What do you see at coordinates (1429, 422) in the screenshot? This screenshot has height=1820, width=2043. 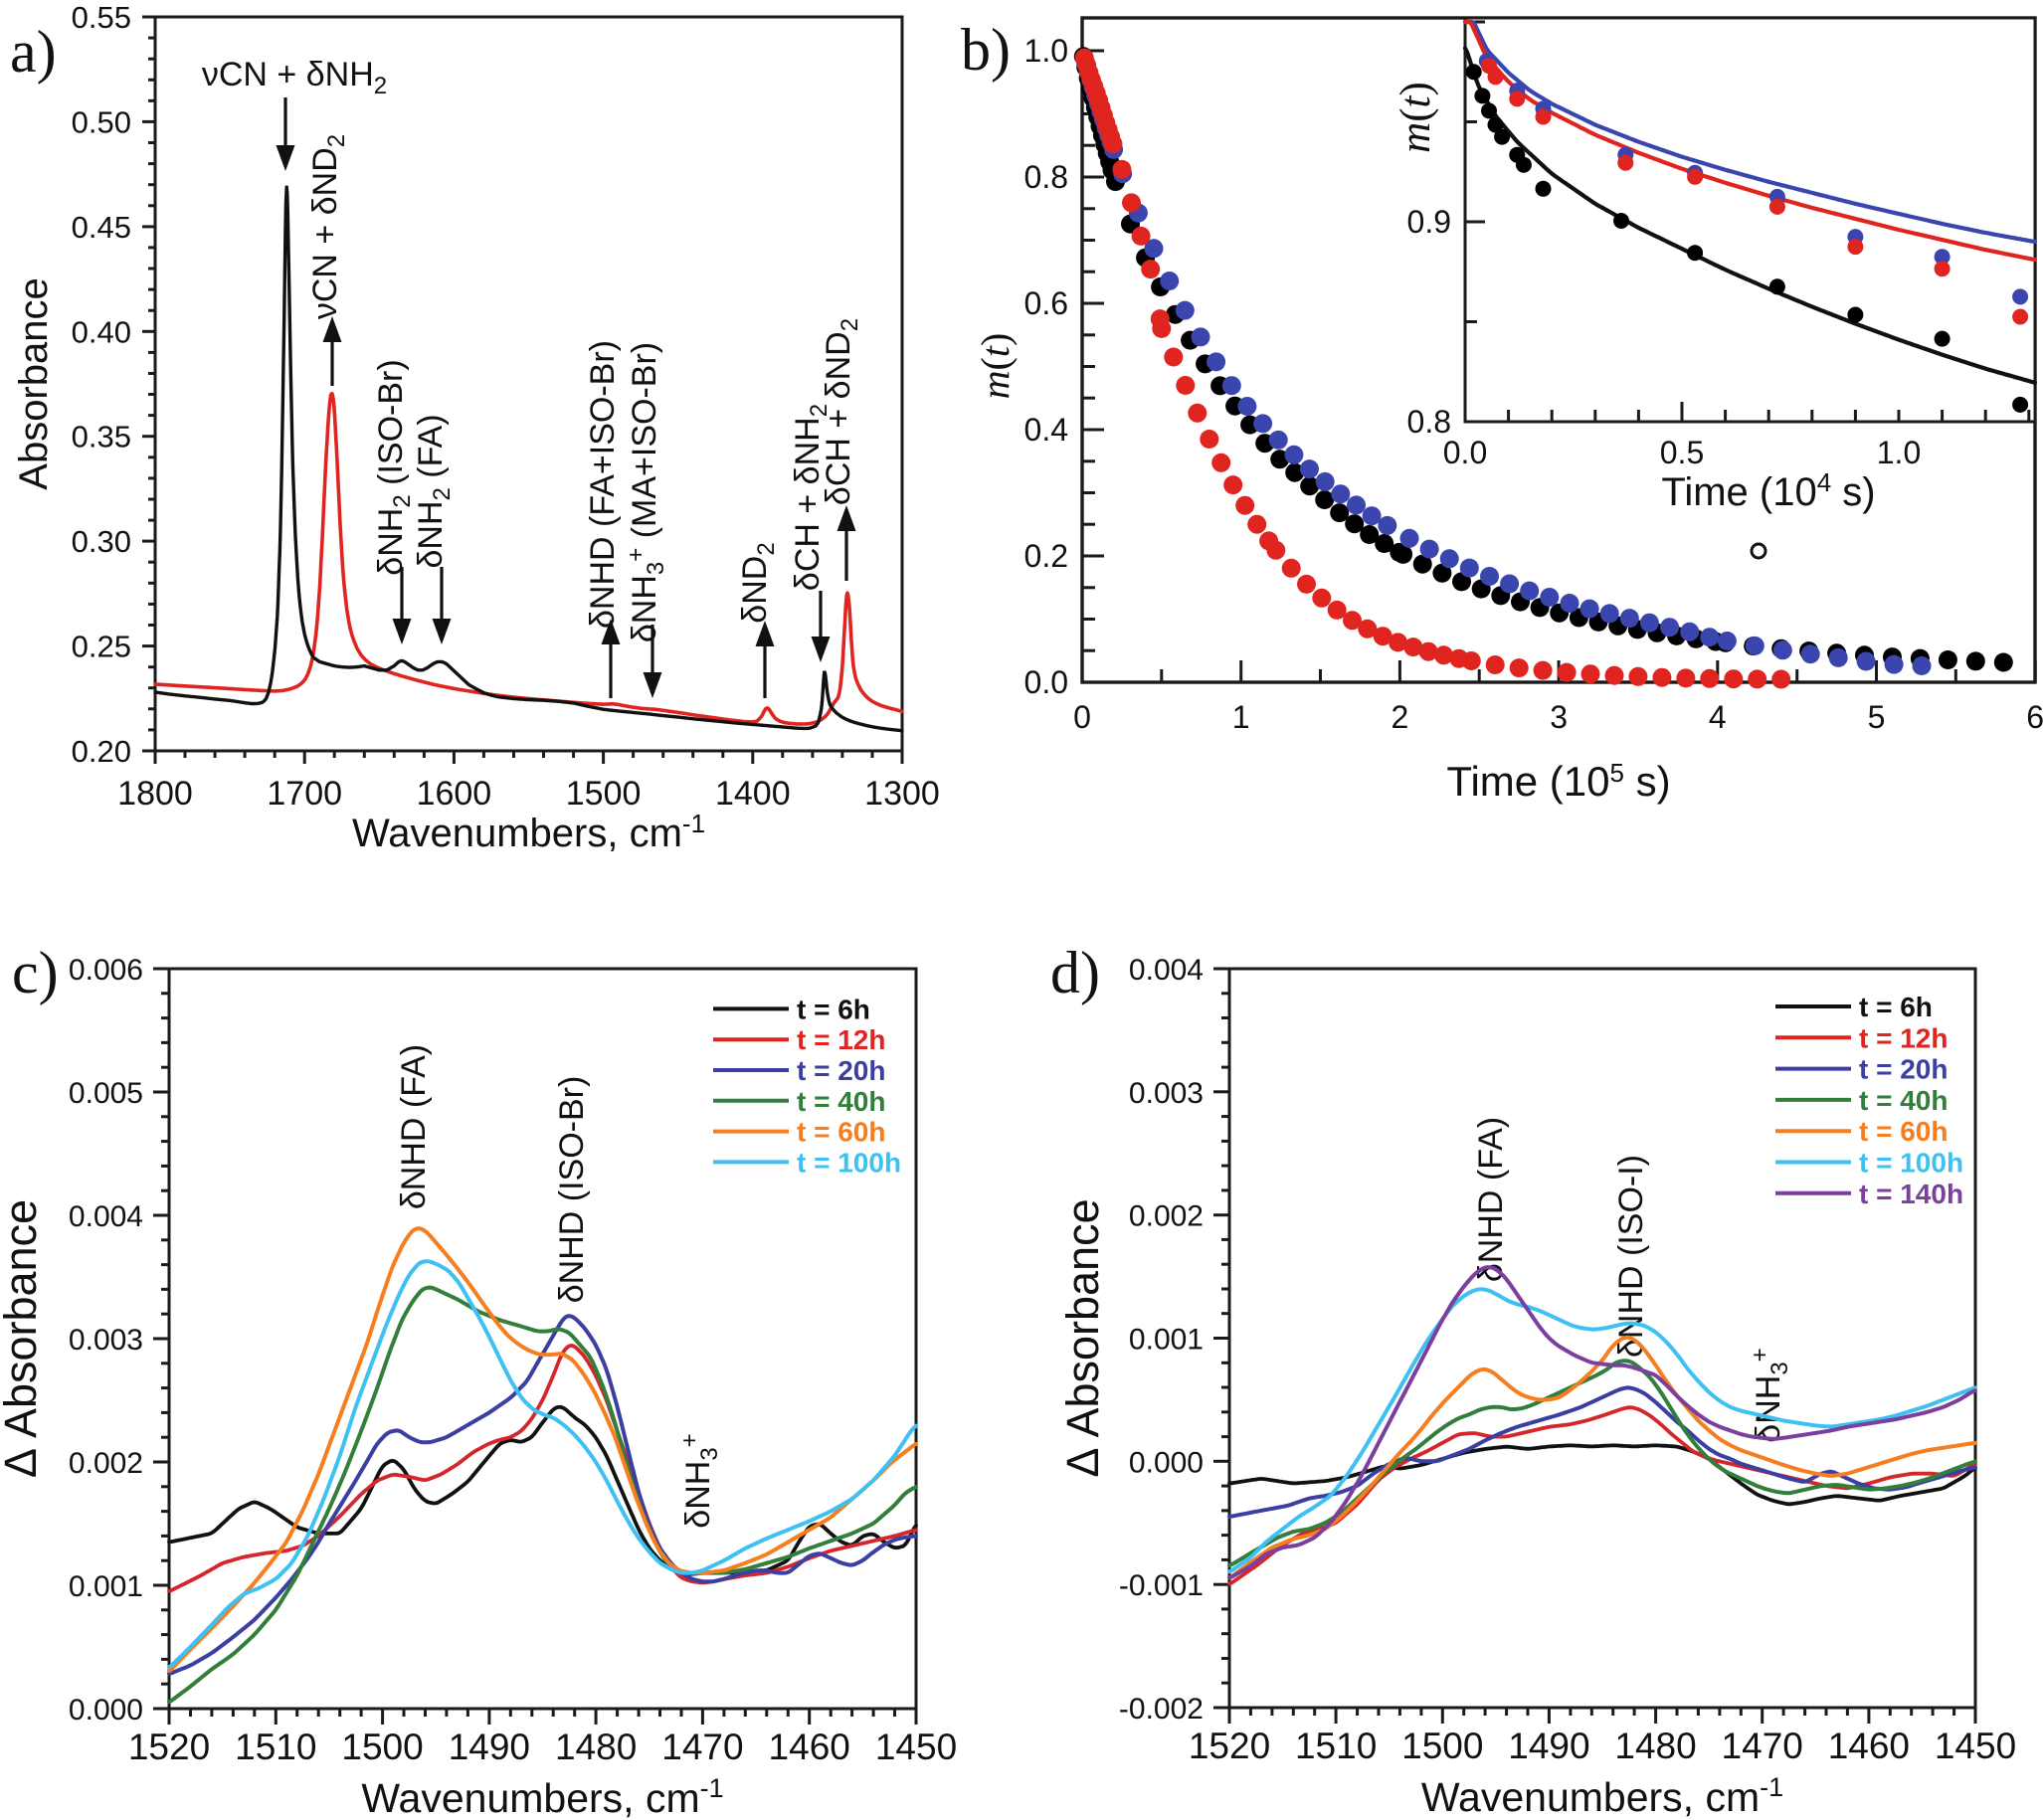 I see `svg-text: 0.8` at bounding box center [1429, 422].